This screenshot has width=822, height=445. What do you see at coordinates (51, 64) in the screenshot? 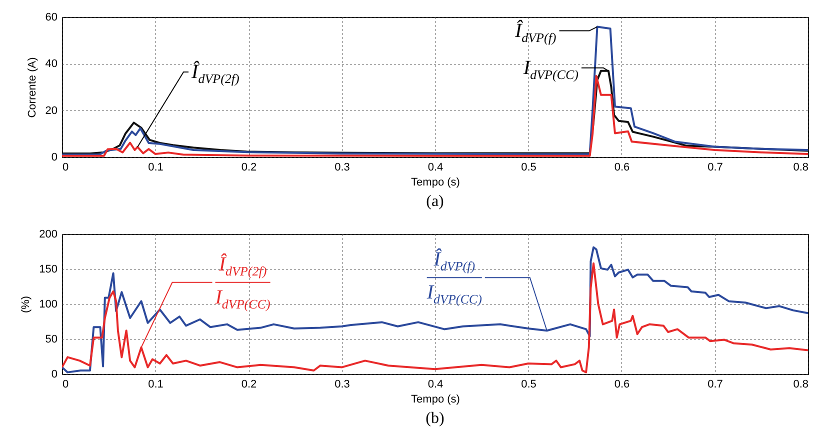
I see `y-tick-label: 40` at bounding box center [51, 64].